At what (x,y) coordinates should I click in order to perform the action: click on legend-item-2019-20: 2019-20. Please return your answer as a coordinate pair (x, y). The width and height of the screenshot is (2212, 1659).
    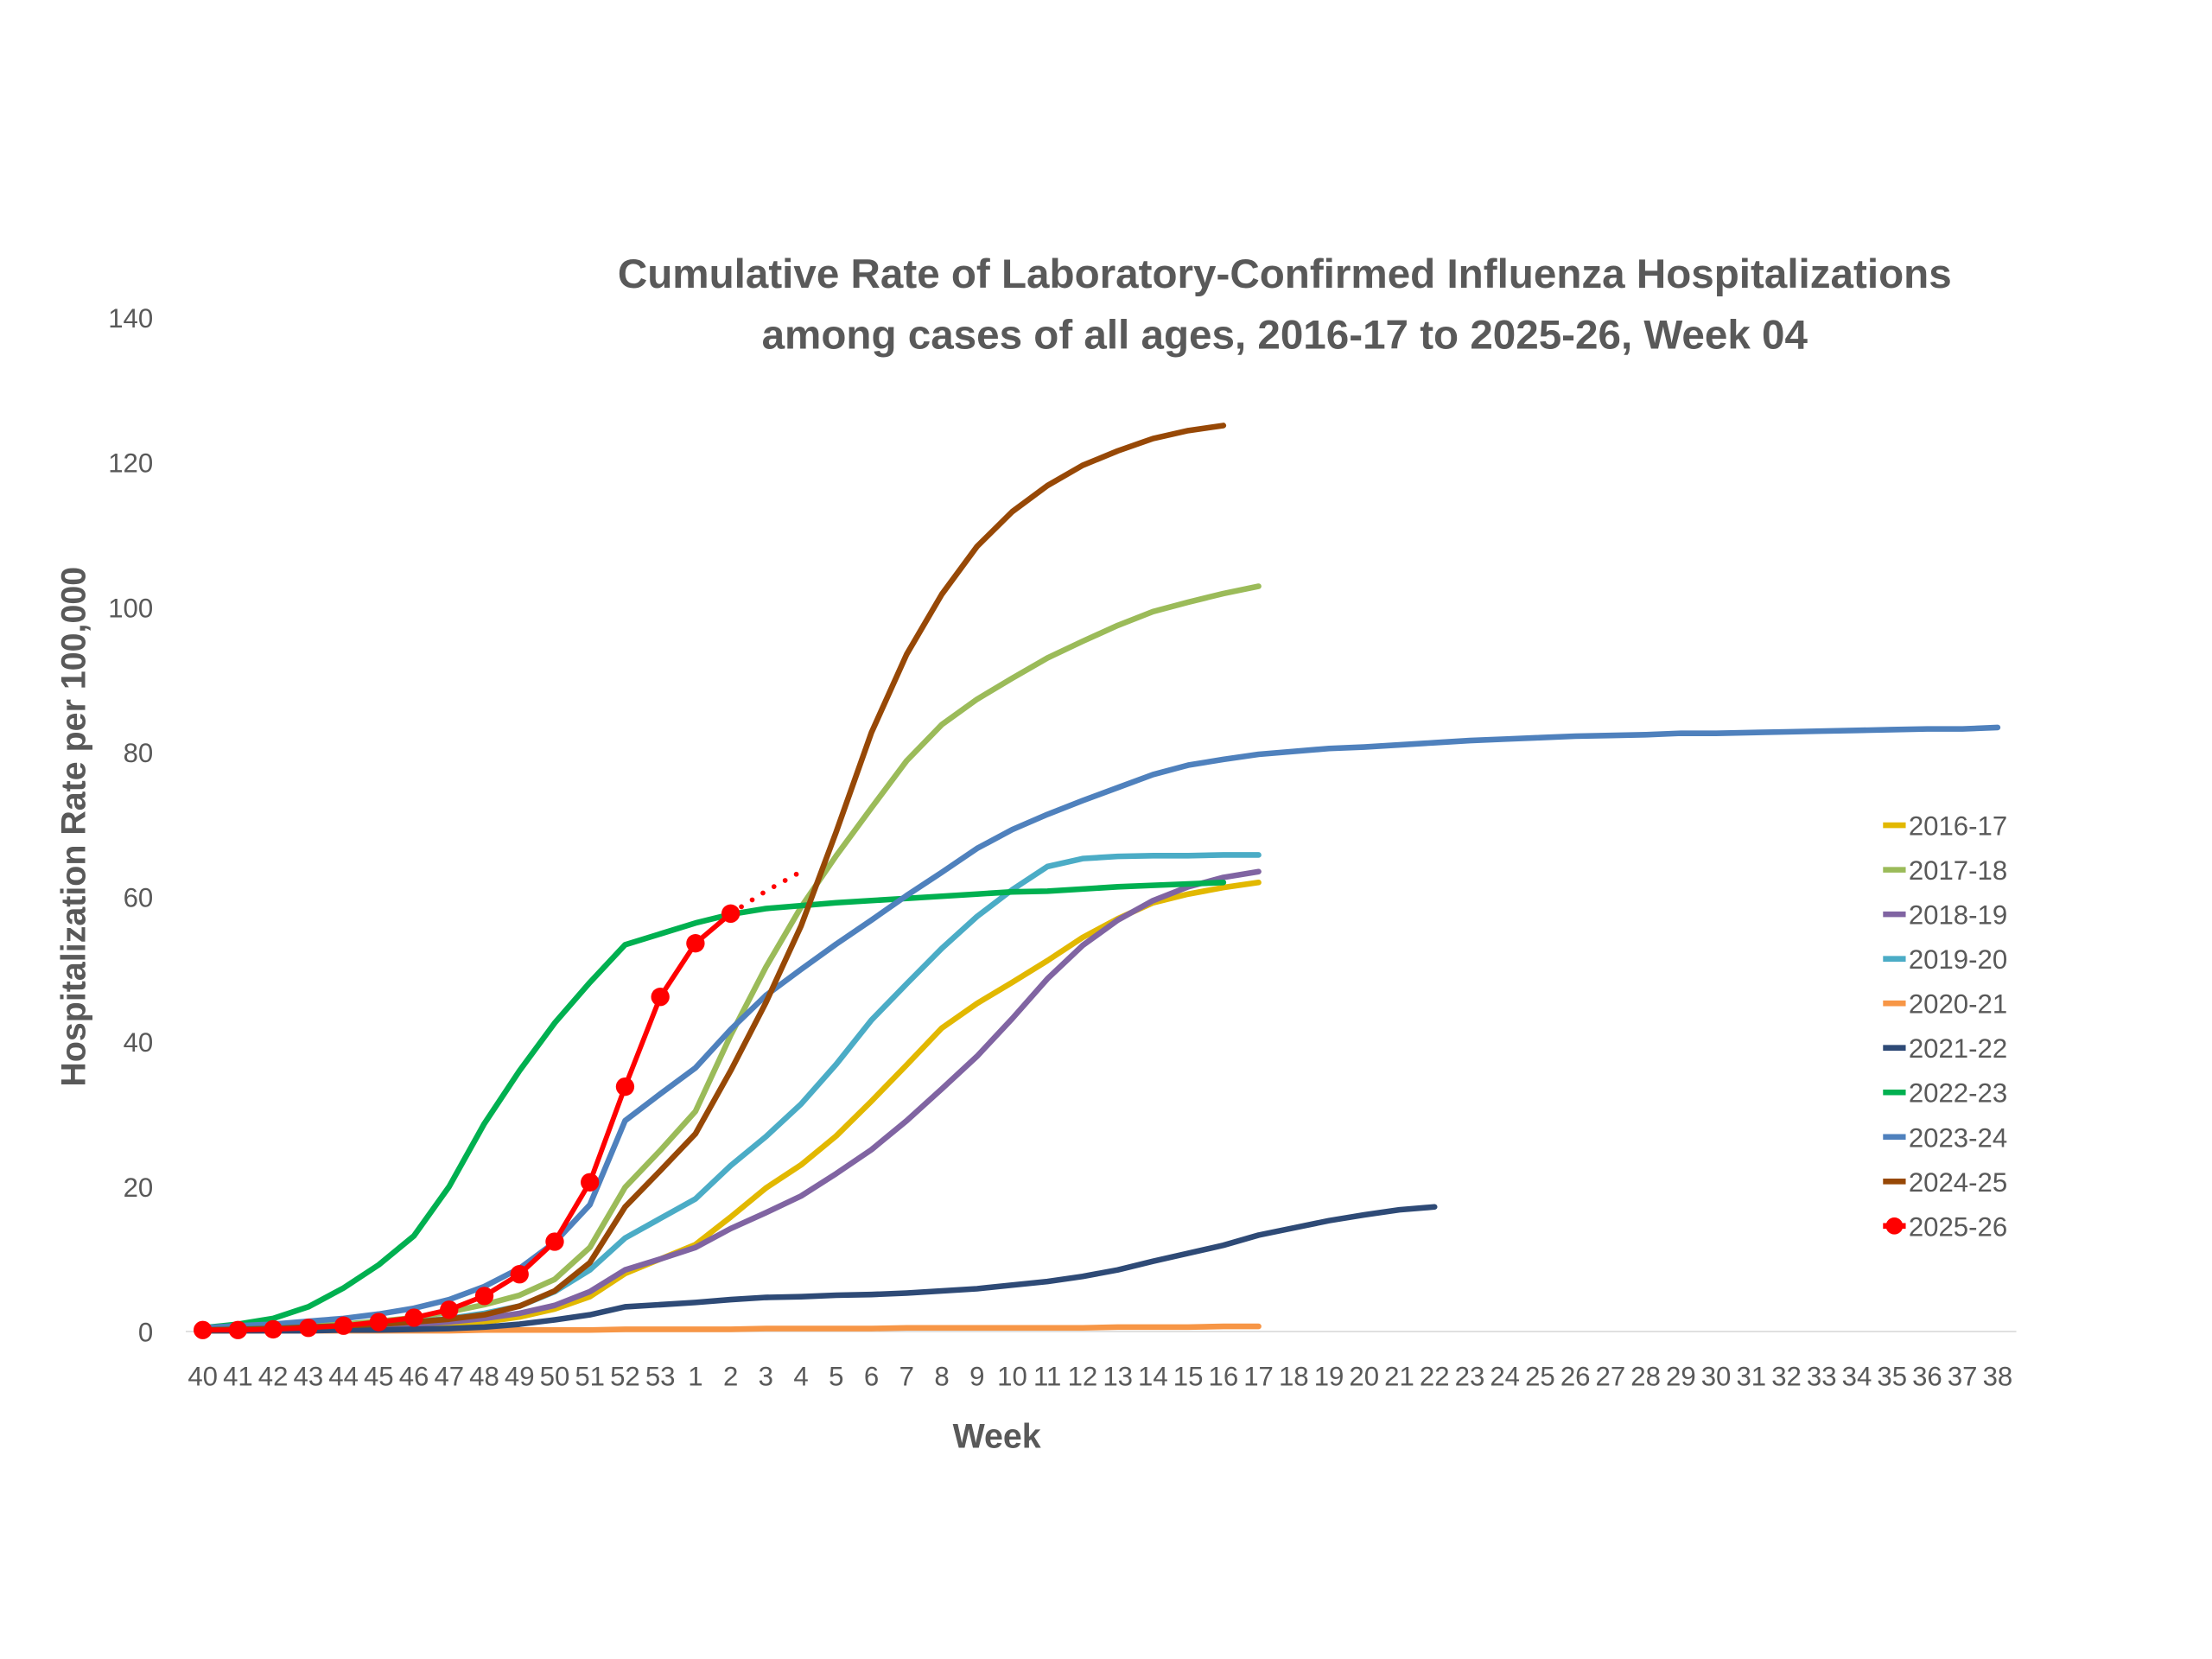
    Looking at the image, I should click on (1945, 959).